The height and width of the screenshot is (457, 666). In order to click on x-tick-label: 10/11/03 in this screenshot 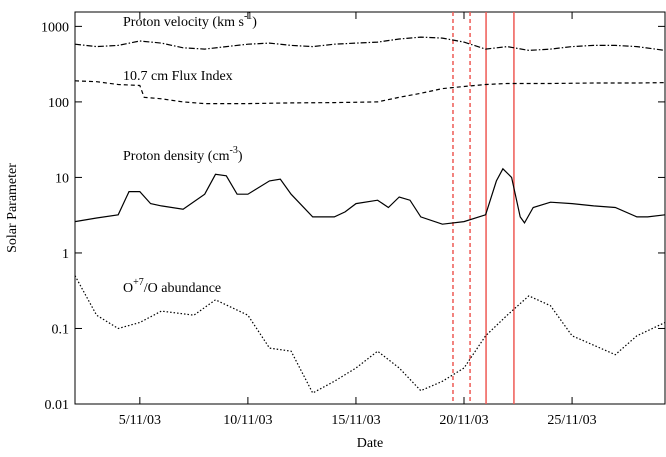, I will do `click(247, 420)`.